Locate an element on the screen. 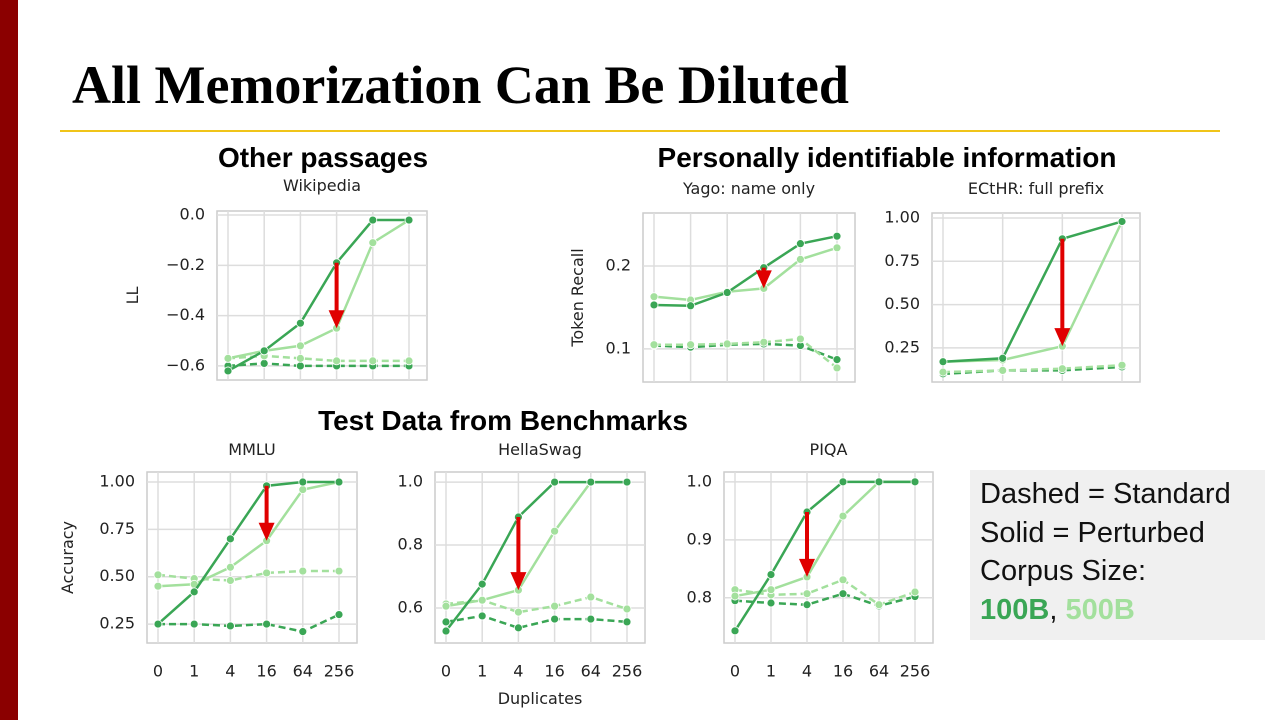 This screenshot has width=1280, height=720. legend-line: Solid = Perturbed is located at coordinates (1092, 533).